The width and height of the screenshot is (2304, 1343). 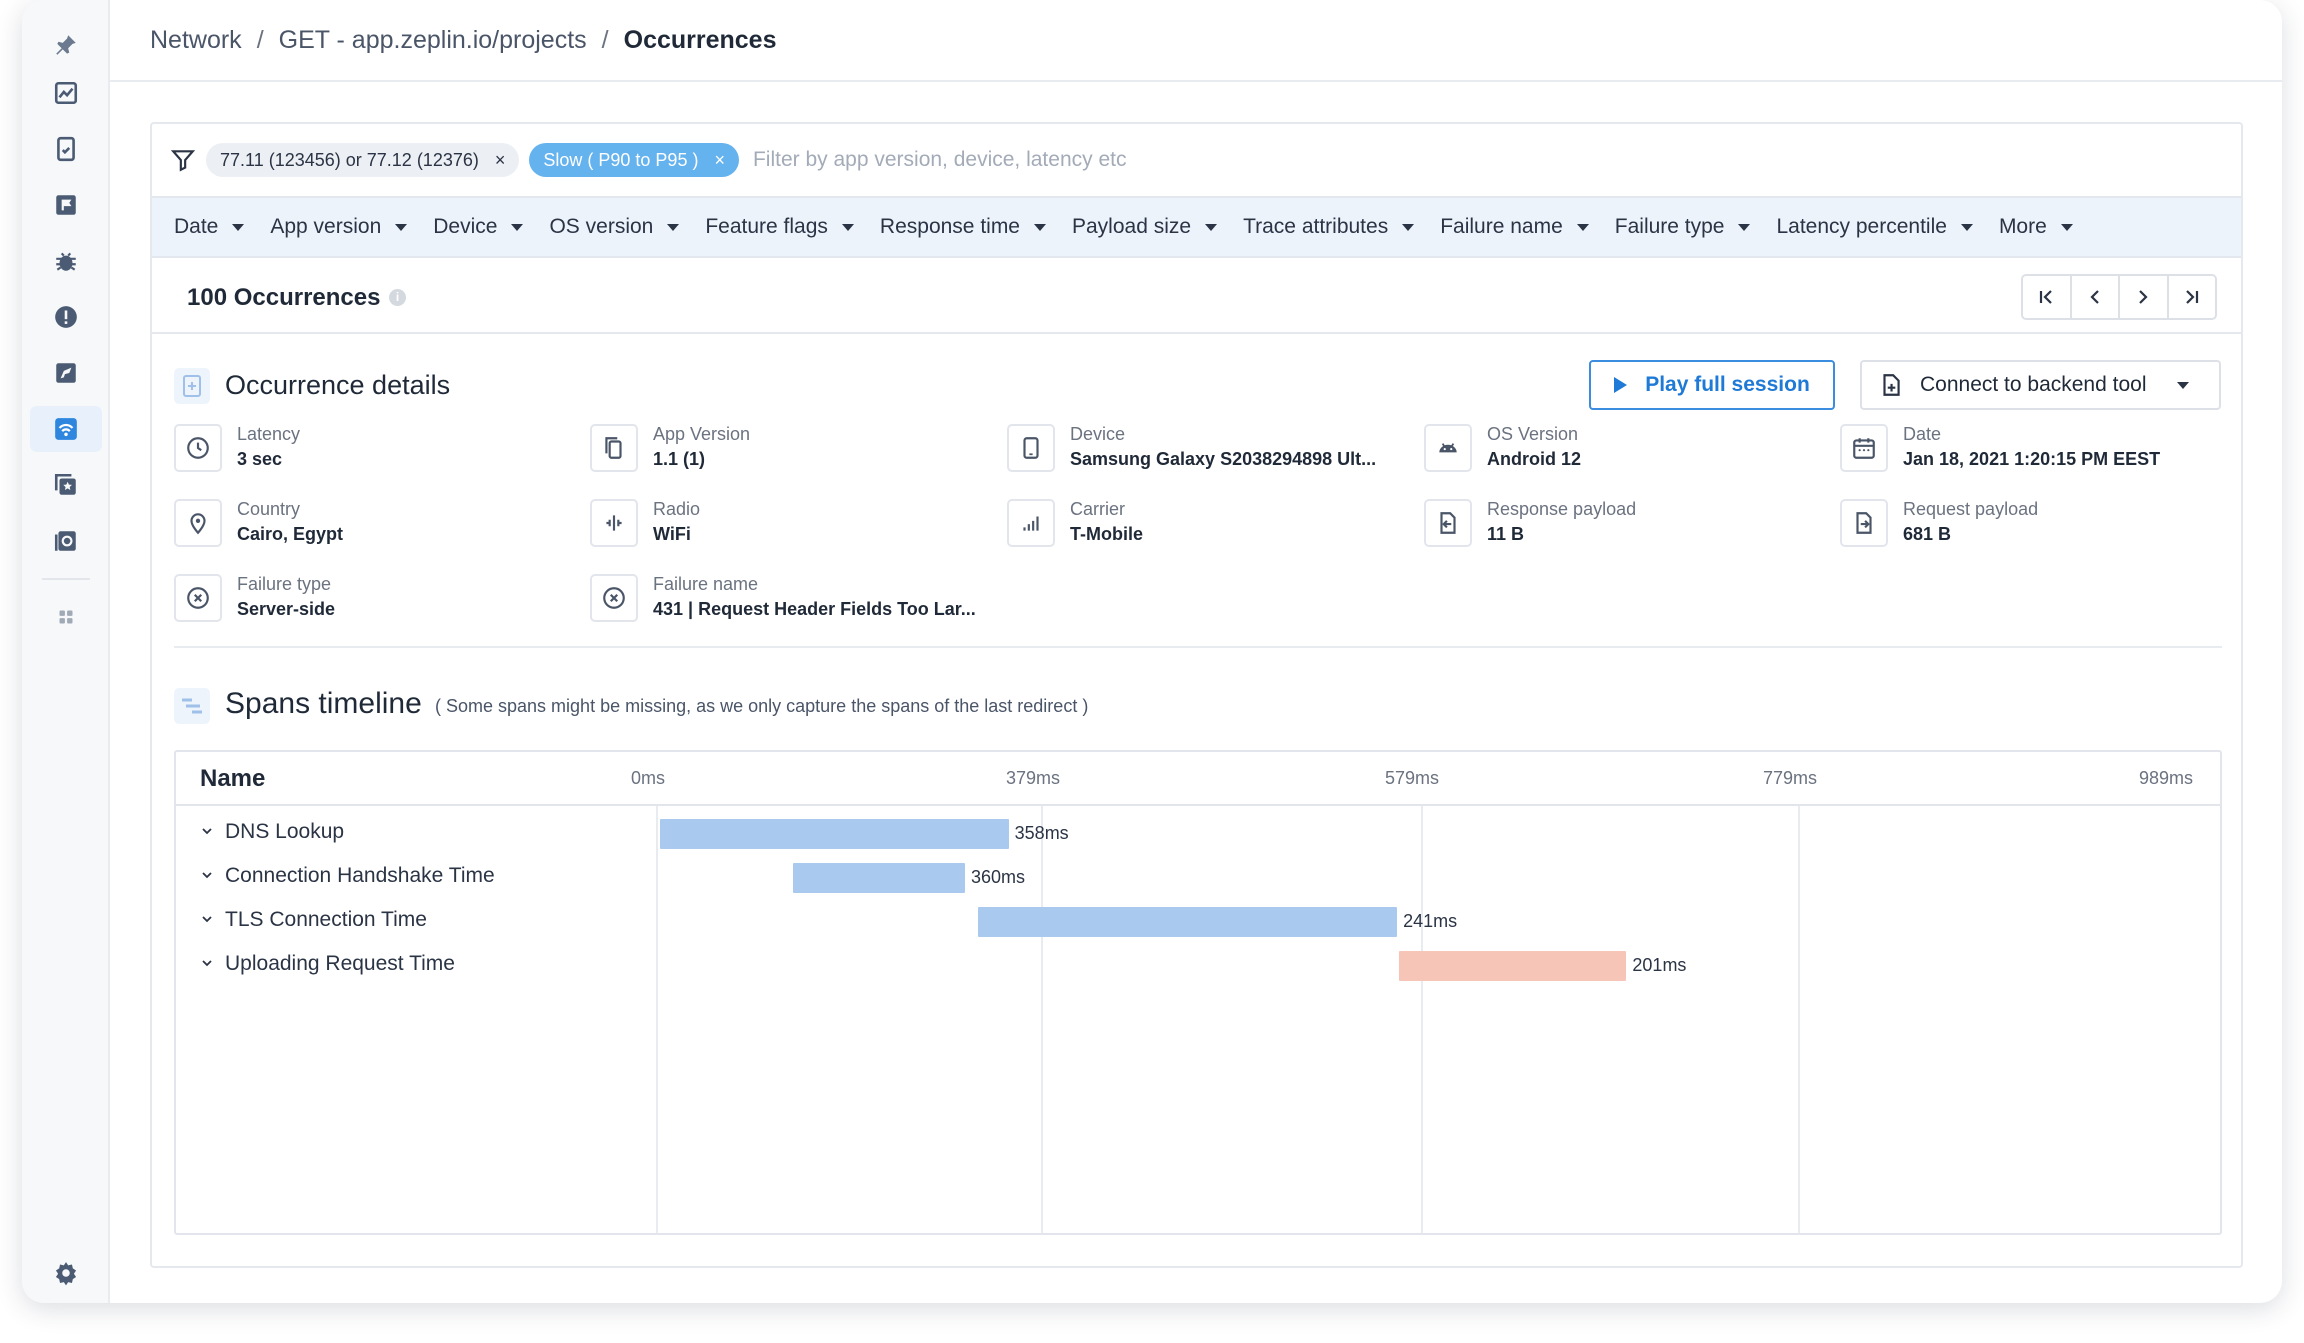 I want to click on sidebar-divider, so click(x=66, y=579).